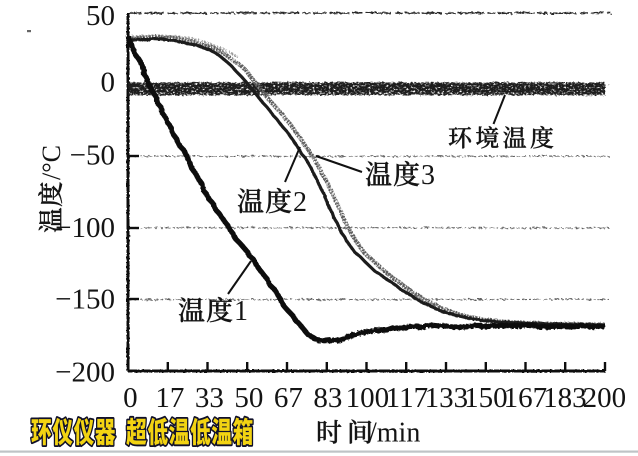 This screenshot has height=456, width=638. I want to click on svg-text: −200, so click(85, 373).